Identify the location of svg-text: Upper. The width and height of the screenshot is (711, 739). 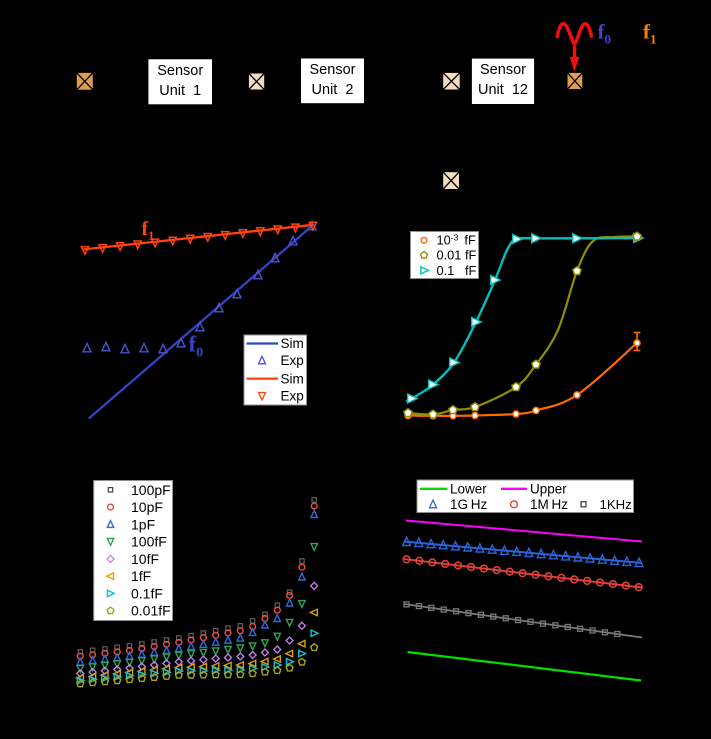
(548, 488).